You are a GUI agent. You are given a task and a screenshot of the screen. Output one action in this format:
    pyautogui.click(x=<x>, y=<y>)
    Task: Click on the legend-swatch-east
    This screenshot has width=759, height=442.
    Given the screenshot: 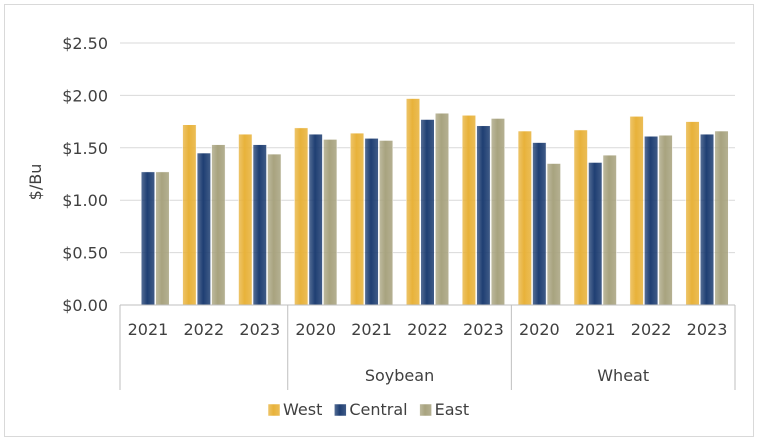 What is the action you would take?
    pyautogui.click(x=425, y=410)
    